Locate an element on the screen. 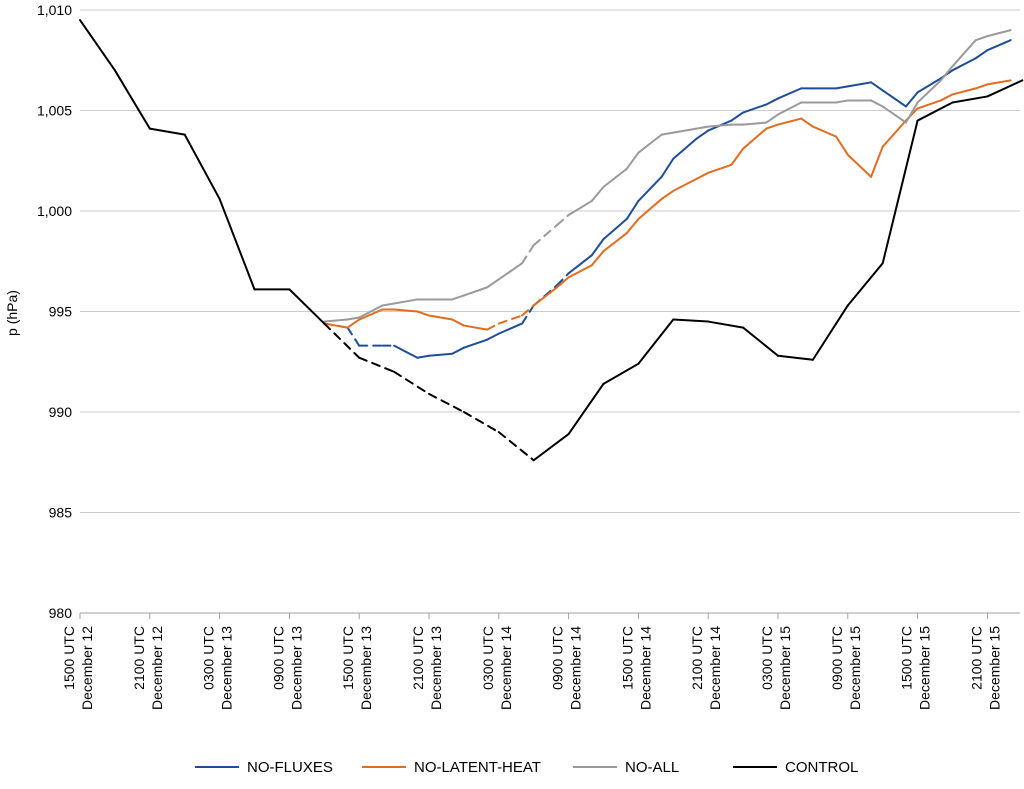  y-tick-label: 990 is located at coordinates (61, 412).